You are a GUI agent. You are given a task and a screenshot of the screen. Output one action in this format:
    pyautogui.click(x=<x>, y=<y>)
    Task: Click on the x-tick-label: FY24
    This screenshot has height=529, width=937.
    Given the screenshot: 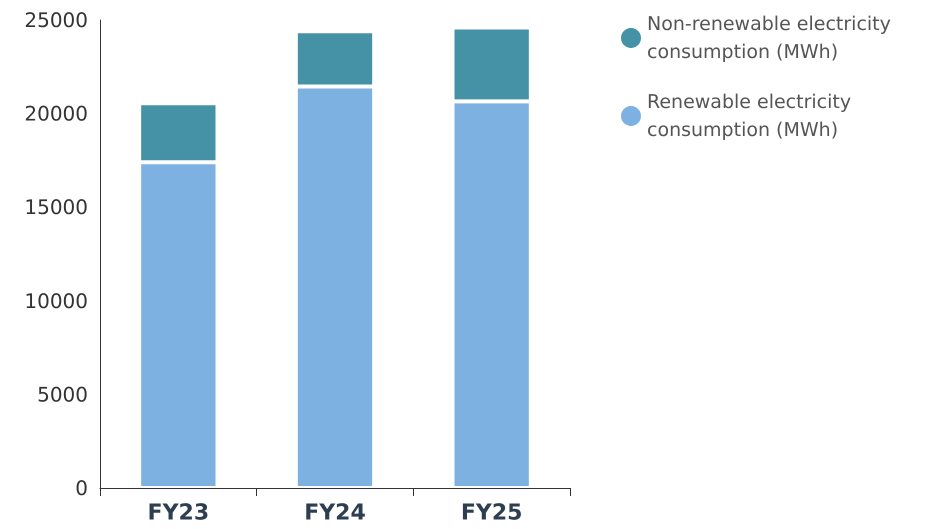 What is the action you would take?
    pyautogui.click(x=335, y=513)
    